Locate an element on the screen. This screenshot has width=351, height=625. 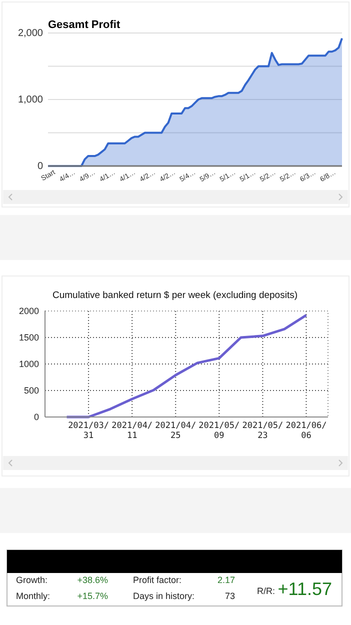
text: +15.7% is located at coordinates (92, 596).